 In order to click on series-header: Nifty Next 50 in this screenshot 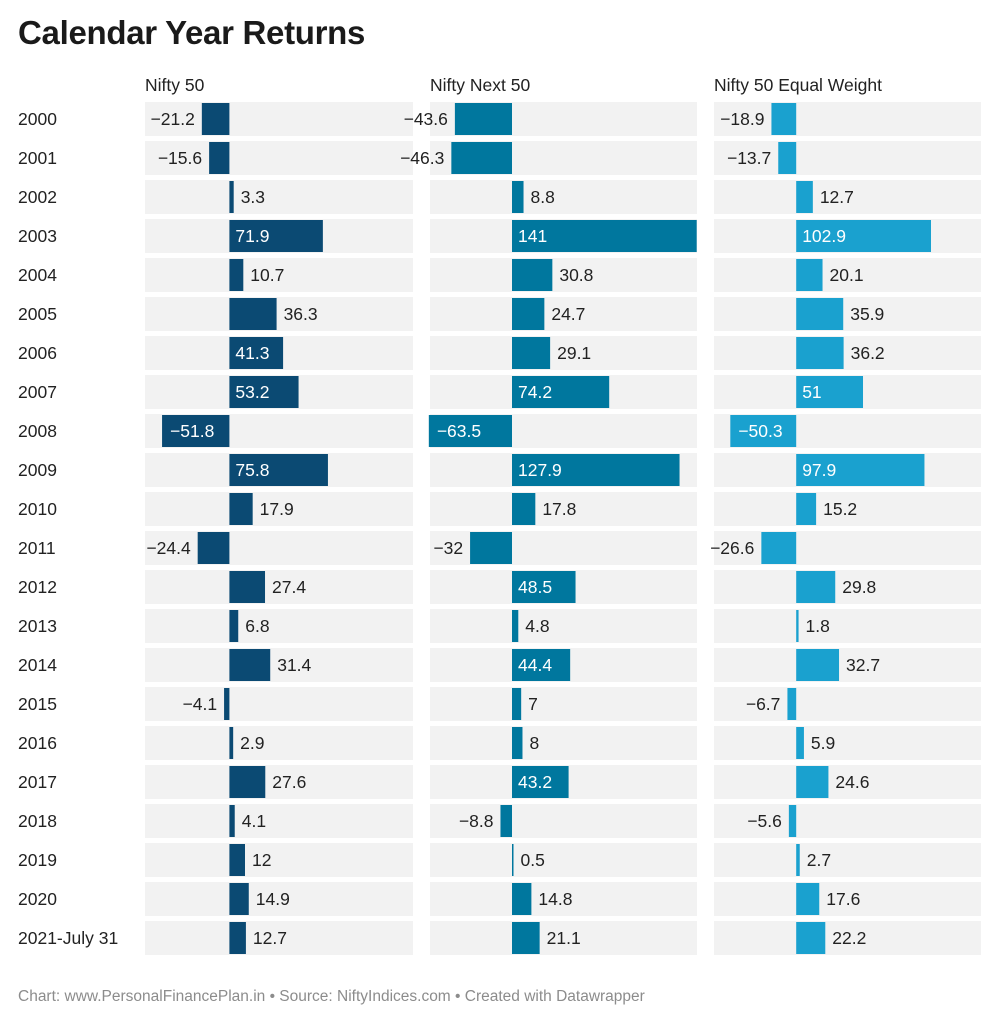, I will do `click(480, 85)`.